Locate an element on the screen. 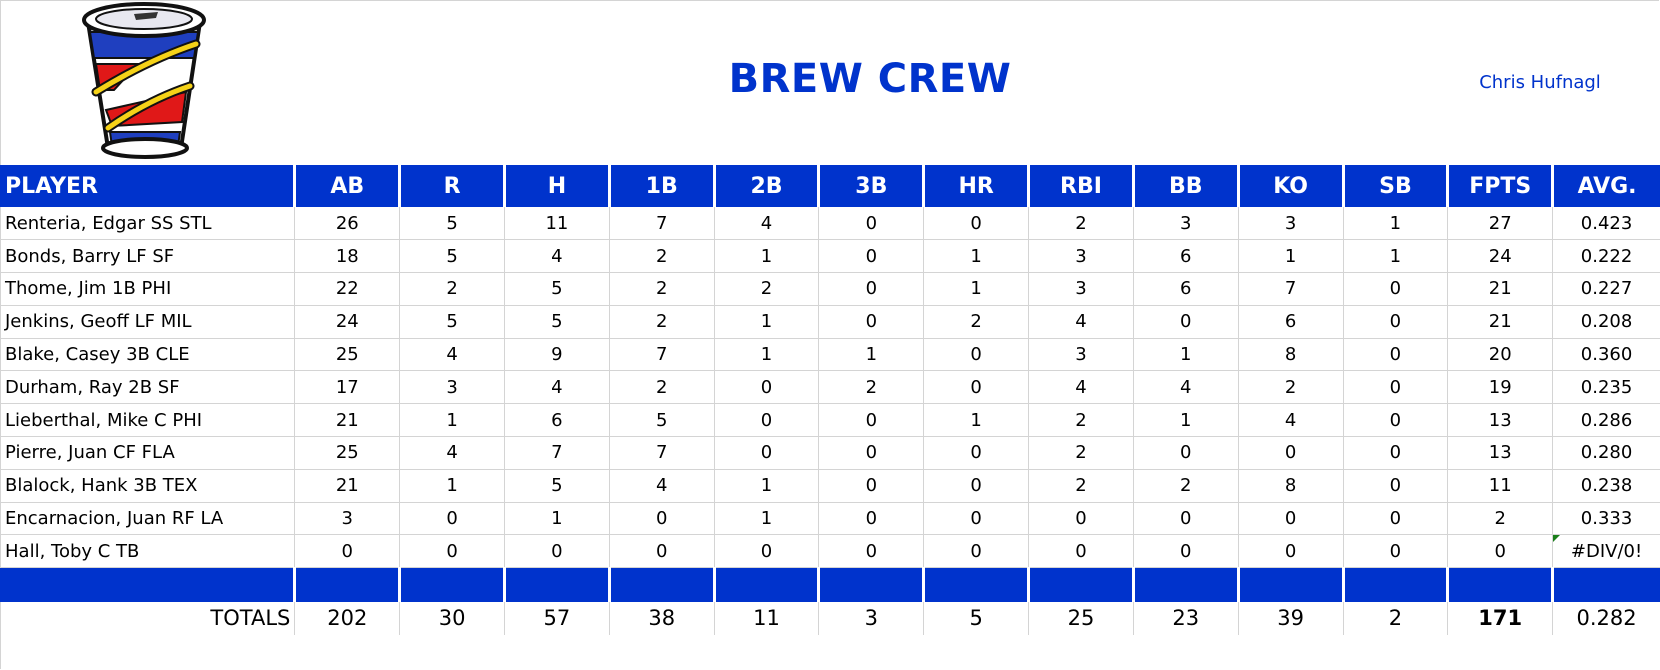  cell-fpts: 24 is located at coordinates (1500, 256).